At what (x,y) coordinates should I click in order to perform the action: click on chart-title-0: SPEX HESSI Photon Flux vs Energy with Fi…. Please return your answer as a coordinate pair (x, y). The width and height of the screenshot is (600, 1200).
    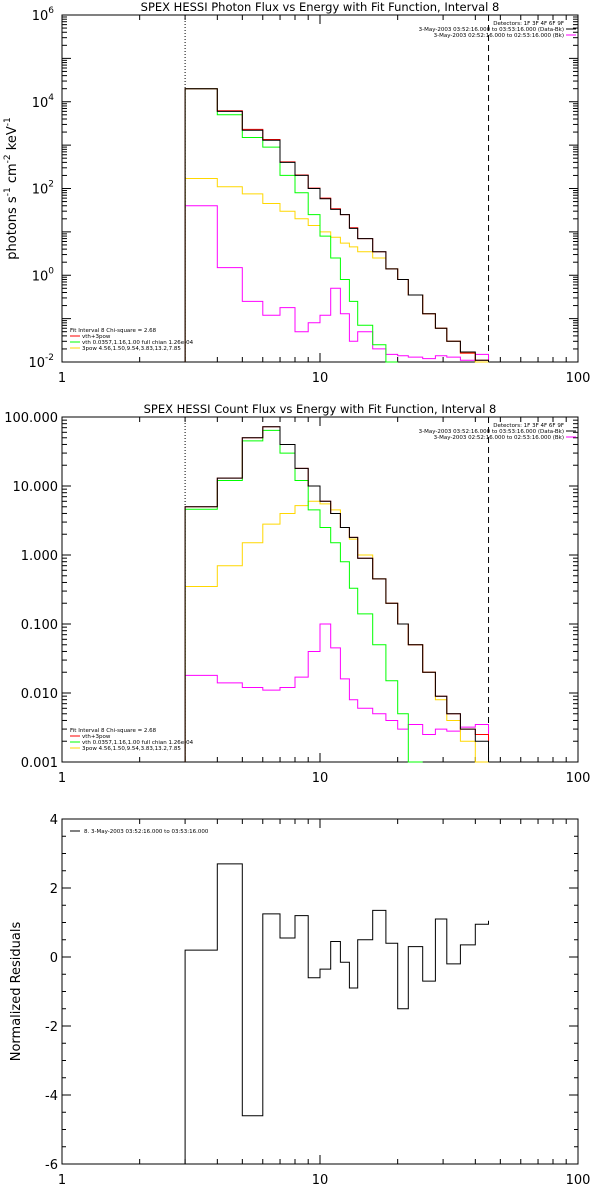
    Looking at the image, I should click on (320, 7).